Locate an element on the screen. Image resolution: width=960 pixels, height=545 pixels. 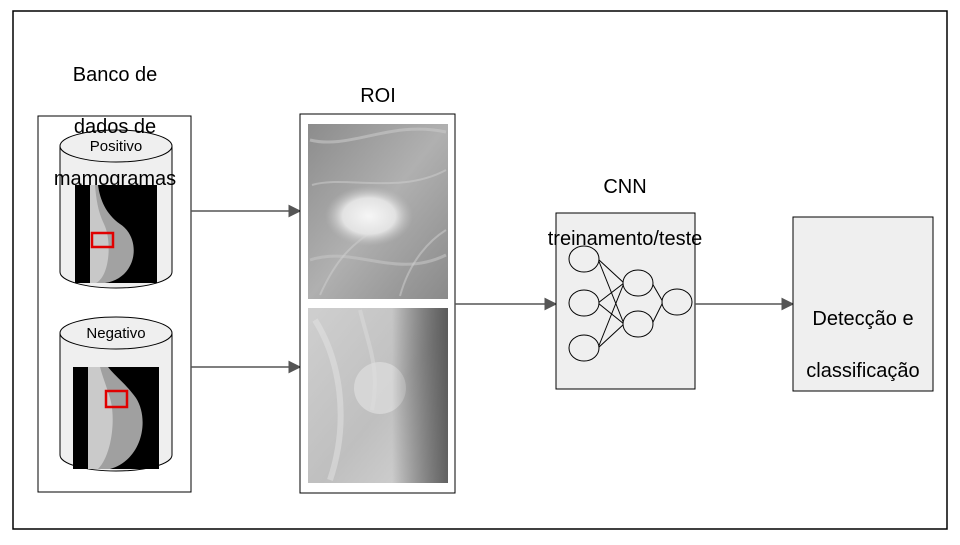
positive-roi-marker is located at coordinates (102, 240).